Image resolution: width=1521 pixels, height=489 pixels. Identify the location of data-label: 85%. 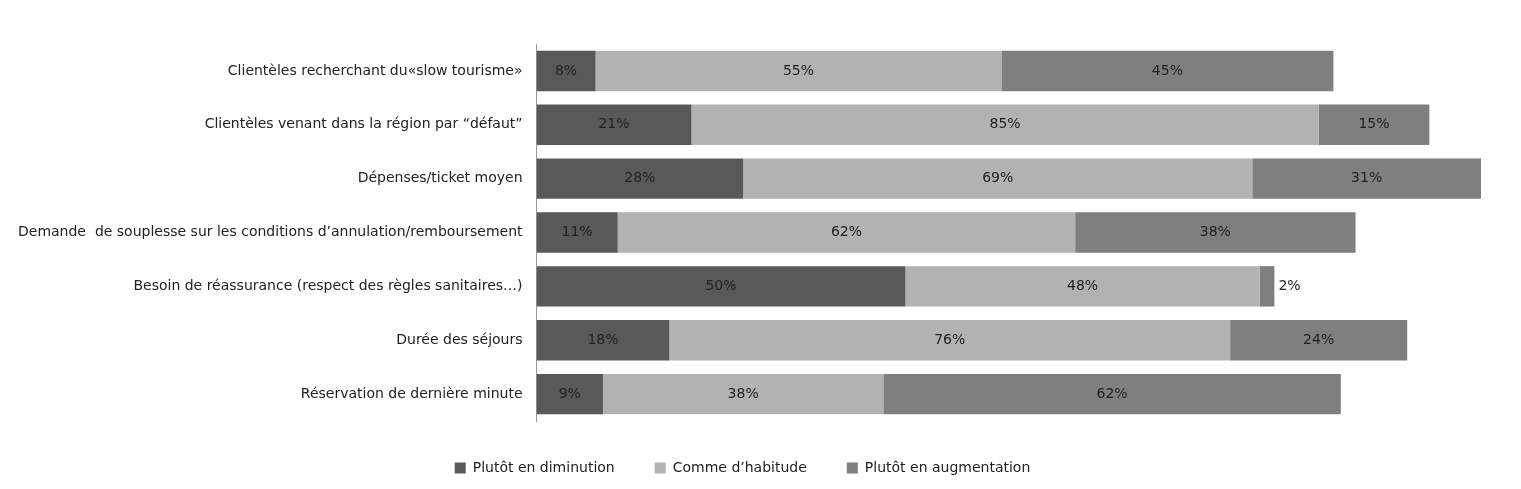
(1005, 123).